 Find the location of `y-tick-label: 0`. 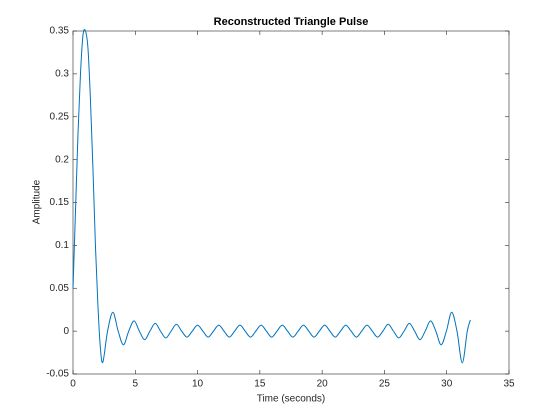

y-tick-label: 0 is located at coordinates (66, 331).